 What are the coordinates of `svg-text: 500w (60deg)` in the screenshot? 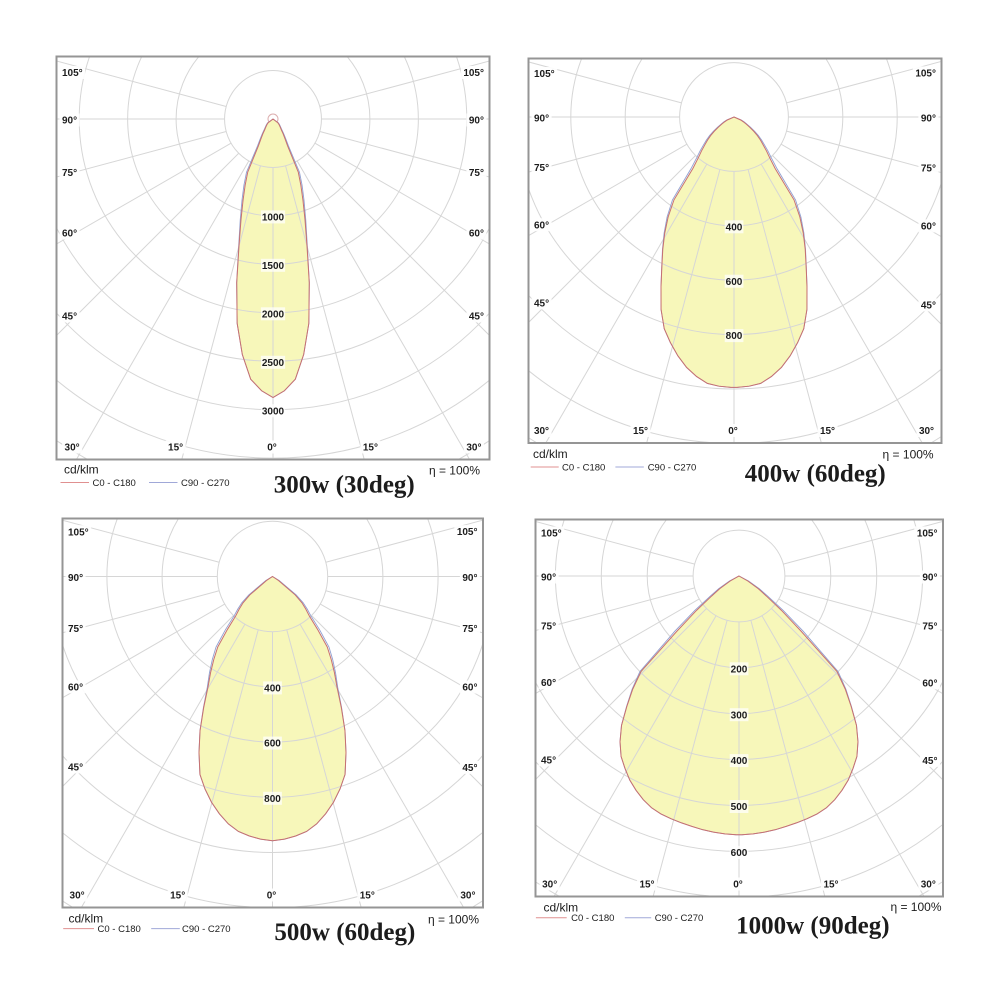 It's located at (344, 932).